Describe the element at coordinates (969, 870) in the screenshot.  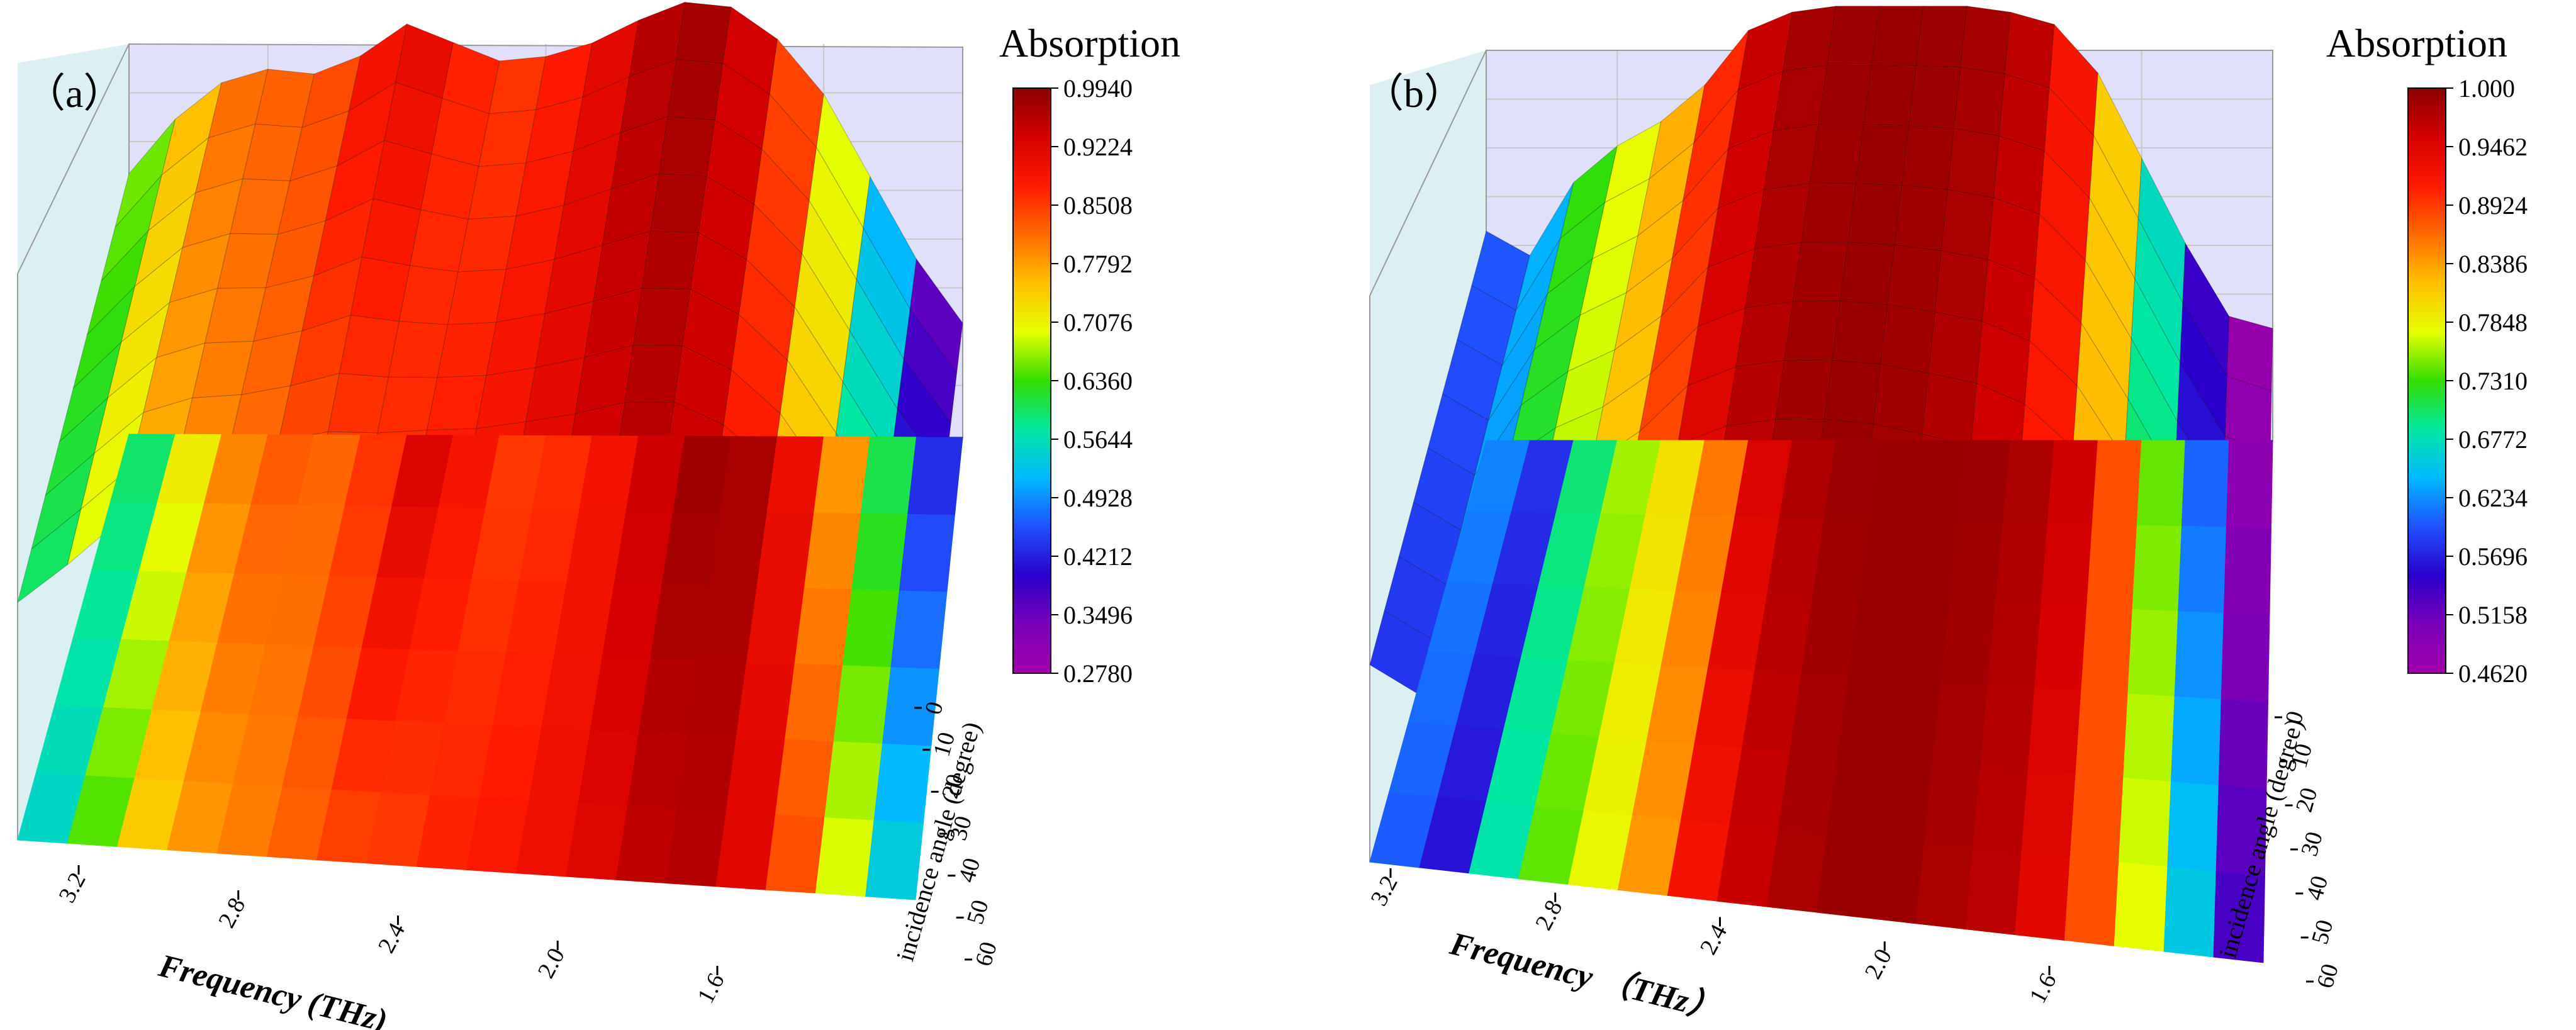
I see `y-tick-label: 40` at that location.